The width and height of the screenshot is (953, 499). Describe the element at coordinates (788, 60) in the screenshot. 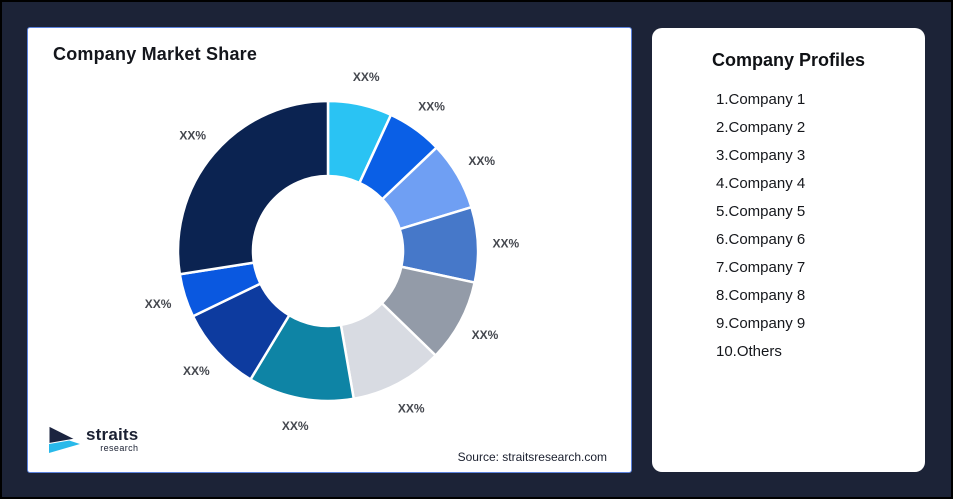

I see `profiles-title: Company Profiles` at that location.